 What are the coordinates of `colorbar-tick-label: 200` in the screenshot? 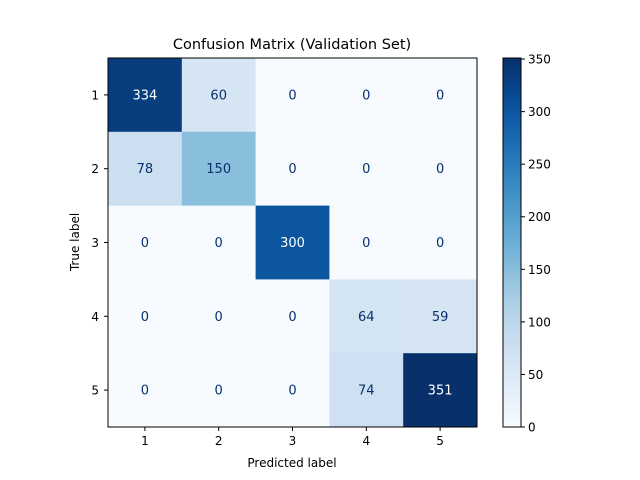 It's located at (539, 217).